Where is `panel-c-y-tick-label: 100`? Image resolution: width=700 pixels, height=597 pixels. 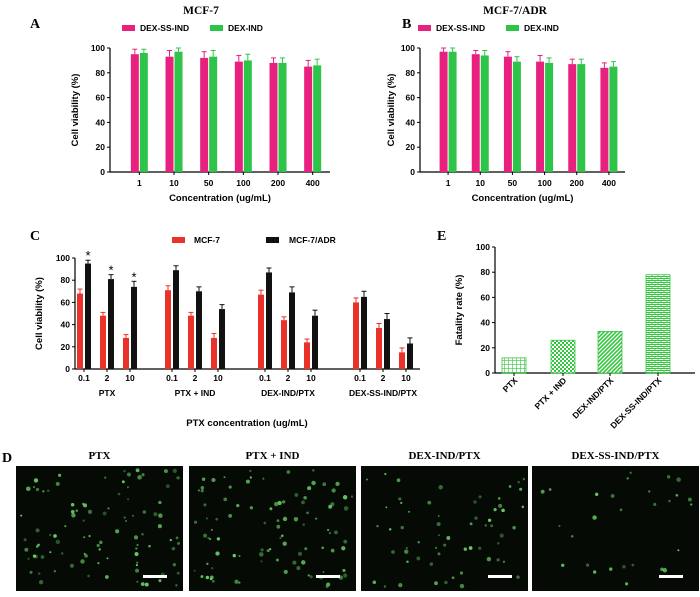 panel-c-y-tick-label: 100 is located at coordinates (63, 258).